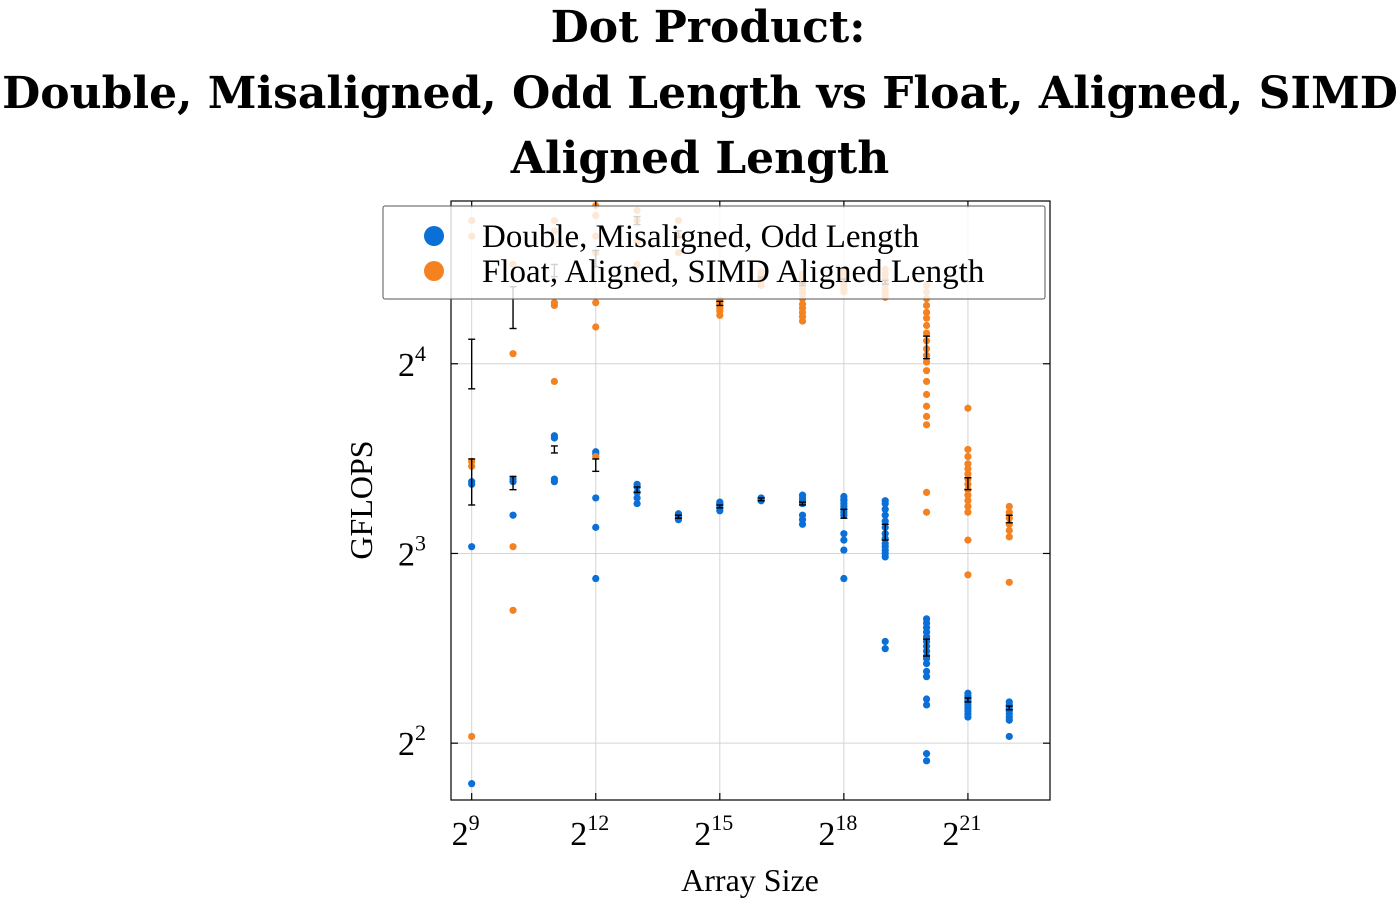  What do you see at coordinates (961, 831) in the screenshot?
I see `x-tick-label: 221` at bounding box center [961, 831].